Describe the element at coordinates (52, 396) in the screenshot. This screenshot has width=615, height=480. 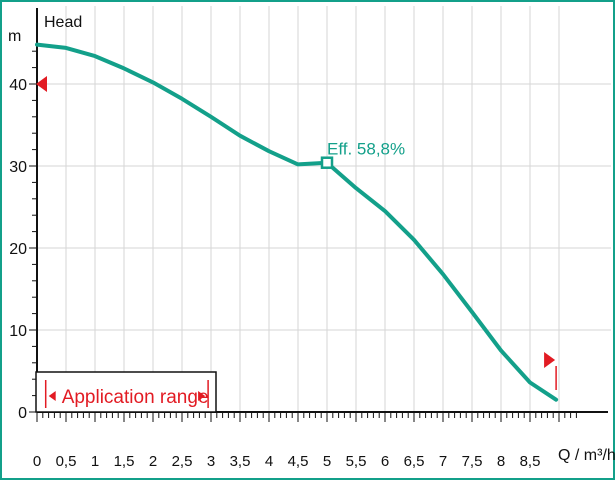
I see `application-range-left-arrow` at that location.